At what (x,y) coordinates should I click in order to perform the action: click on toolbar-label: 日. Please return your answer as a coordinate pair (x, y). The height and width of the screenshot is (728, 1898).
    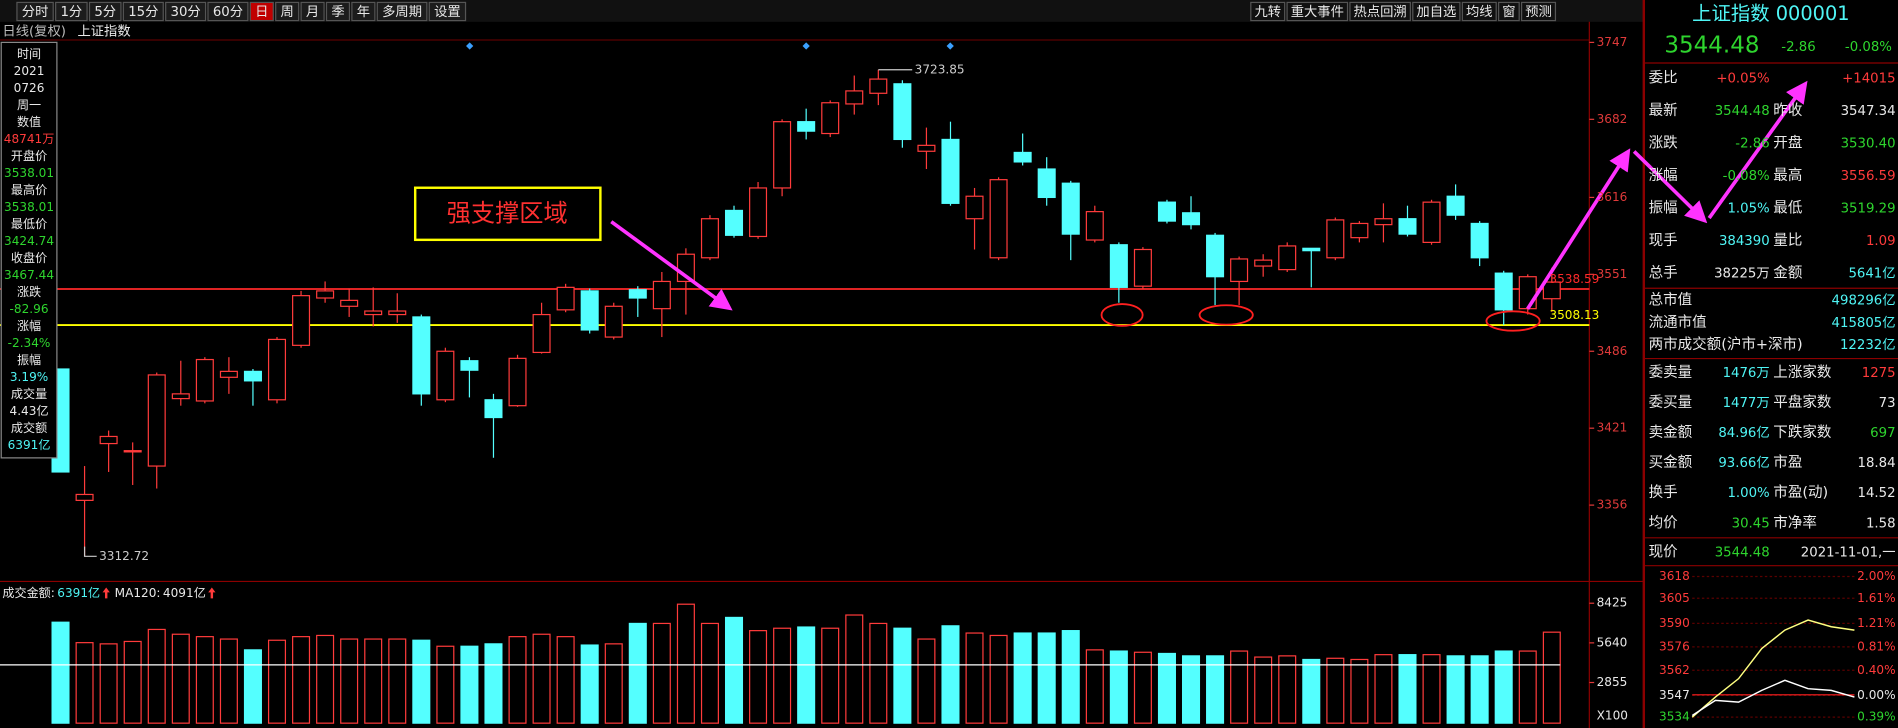
    Looking at the image, I should click on (261, 12).